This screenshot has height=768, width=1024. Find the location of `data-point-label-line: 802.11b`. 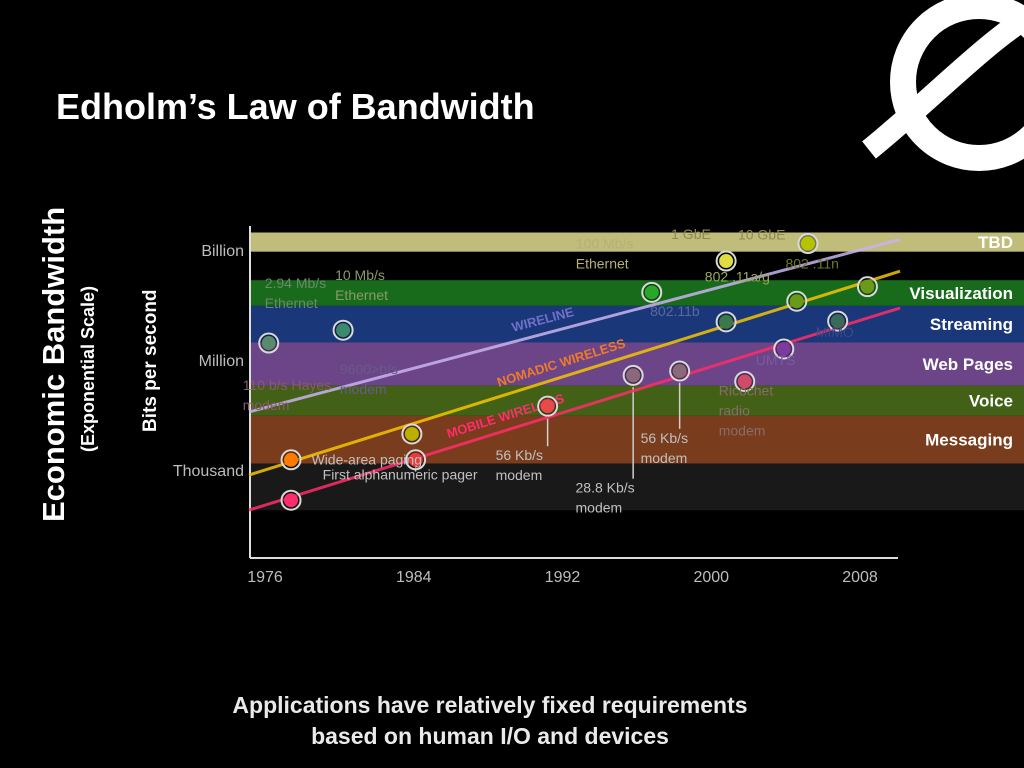

data-point-label-line: 802.11b is located at coordinates (675, 311).